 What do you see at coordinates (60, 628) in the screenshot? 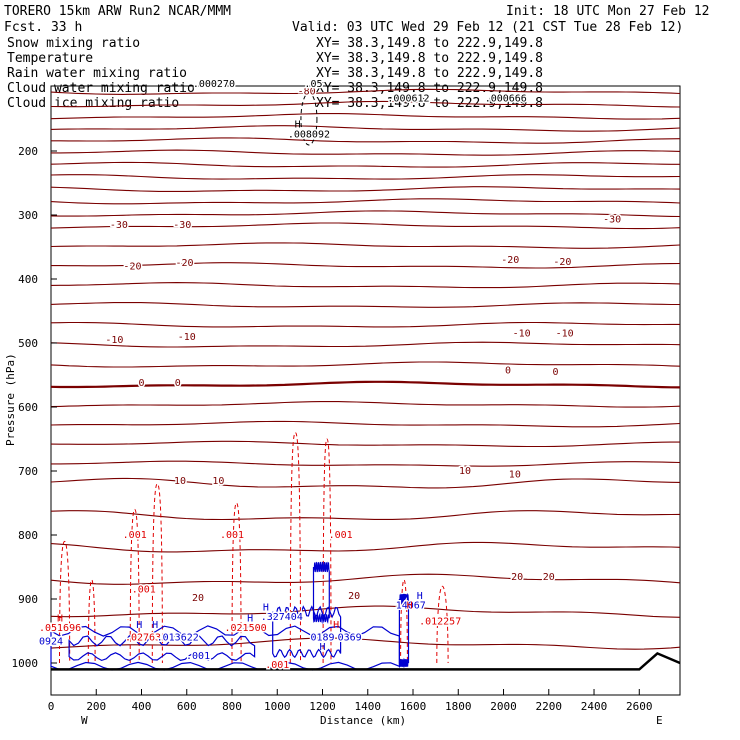
I see `rain-label: .051696` at bounding box center [60, 628].